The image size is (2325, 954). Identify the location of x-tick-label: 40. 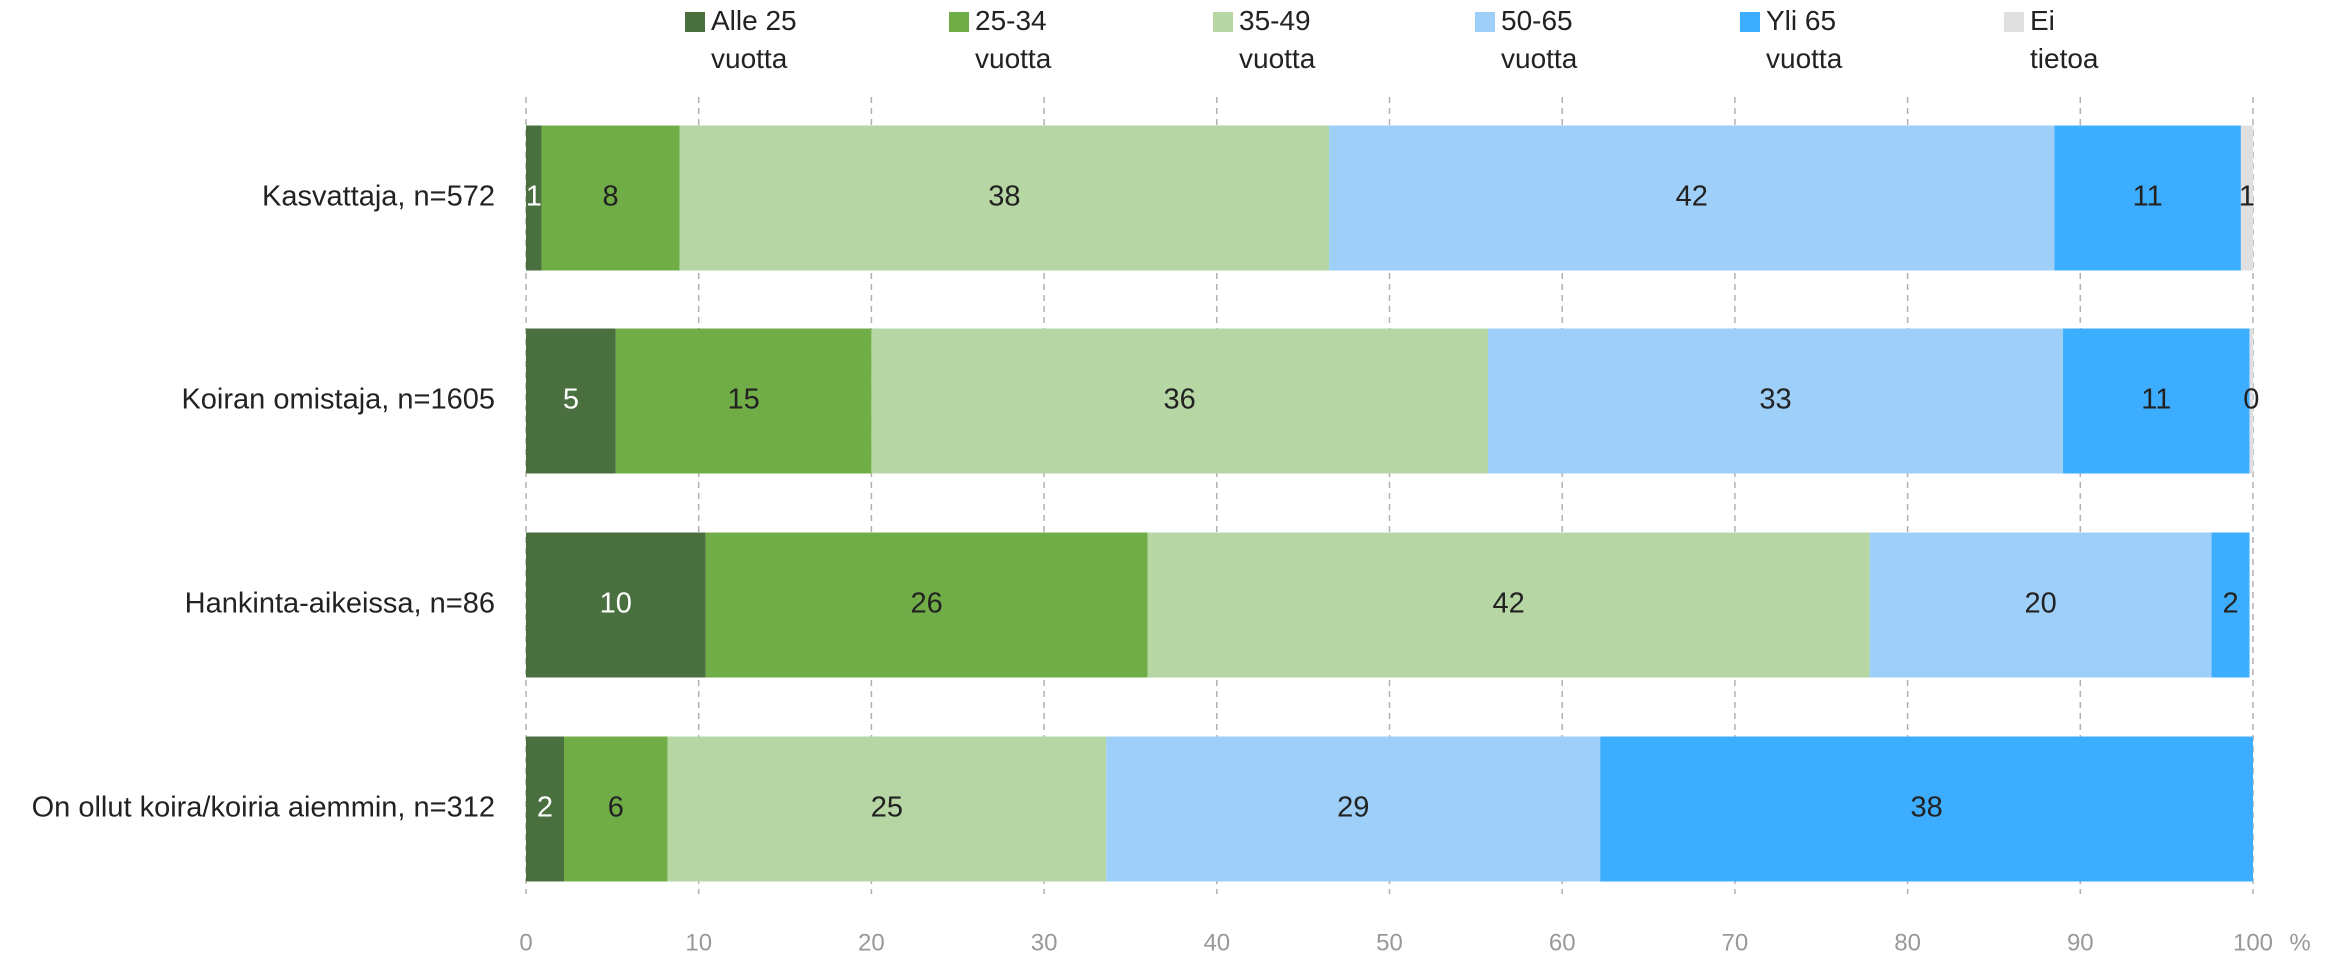
(1216, 941).